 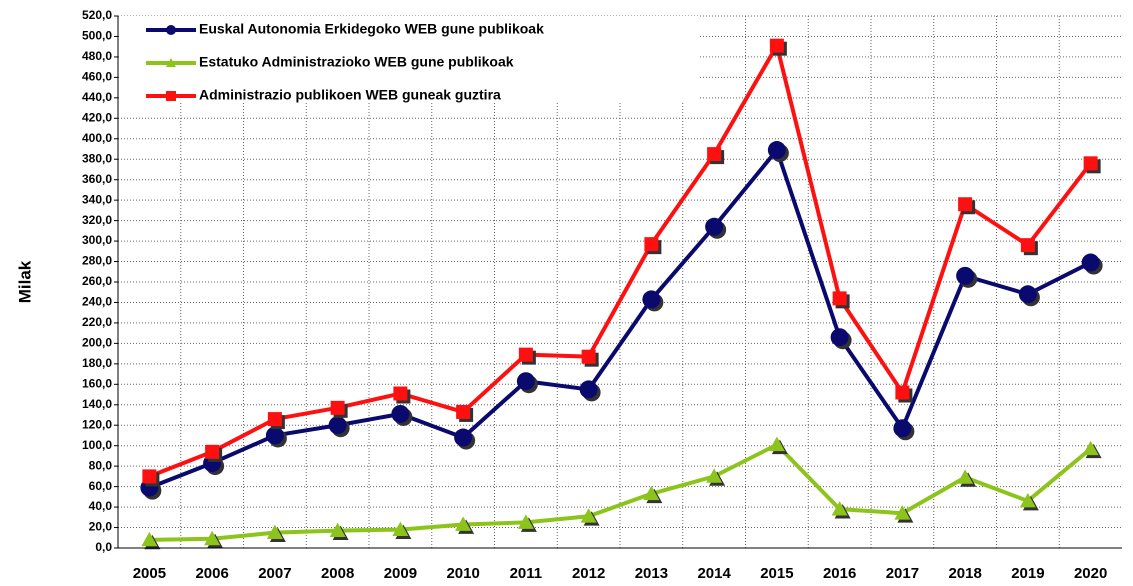 What do you see at coordinates (776, 573) in the screenshot?
I see `x-tick-label: 2015` at bounding box center [776, 573].